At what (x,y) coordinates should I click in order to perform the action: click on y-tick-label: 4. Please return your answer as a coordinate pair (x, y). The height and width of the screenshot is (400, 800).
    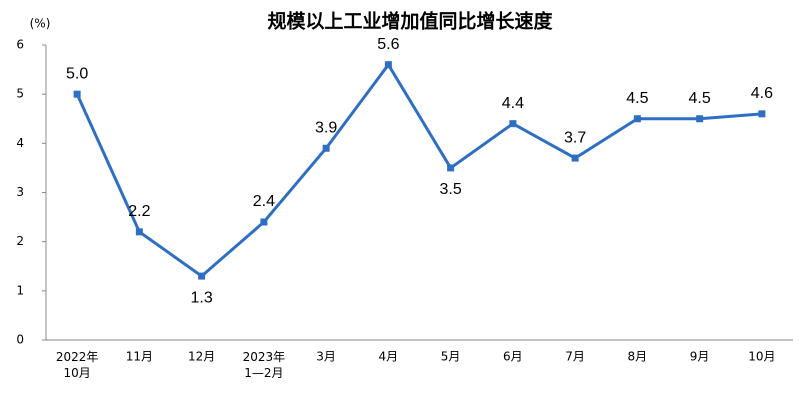
    Looking at the image, I should click on (20, 143).